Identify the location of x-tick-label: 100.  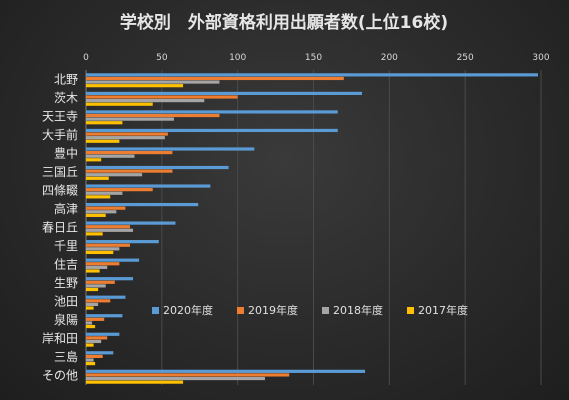
(237, 58).